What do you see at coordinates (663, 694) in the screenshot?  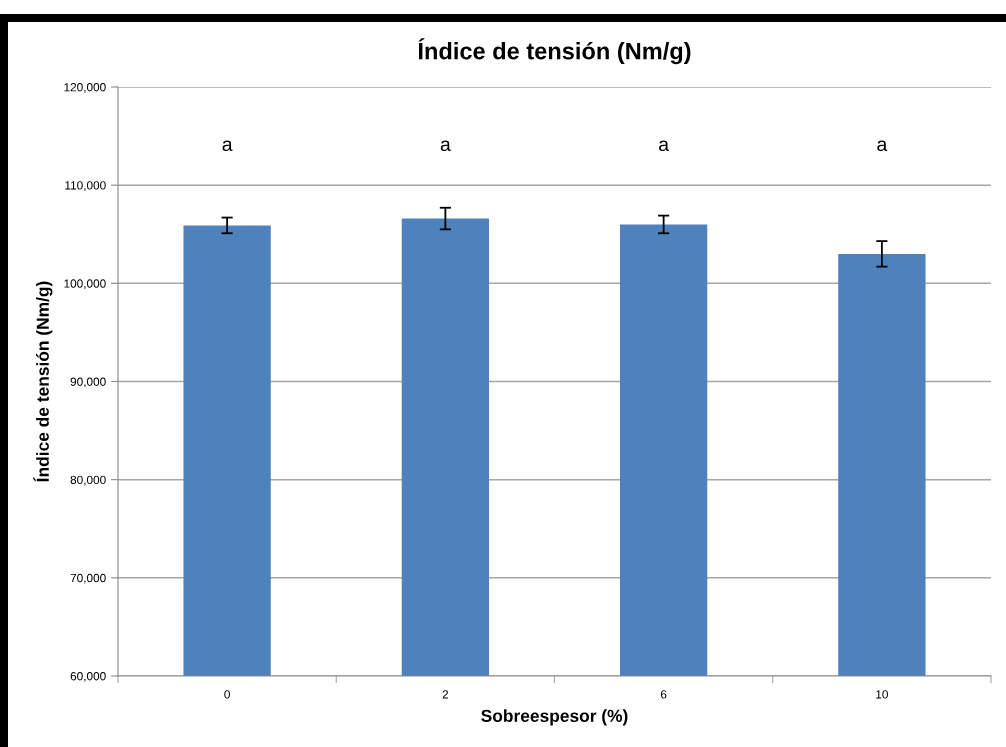 I see `x-tick-label: 6` at bounding box center [663, 694].